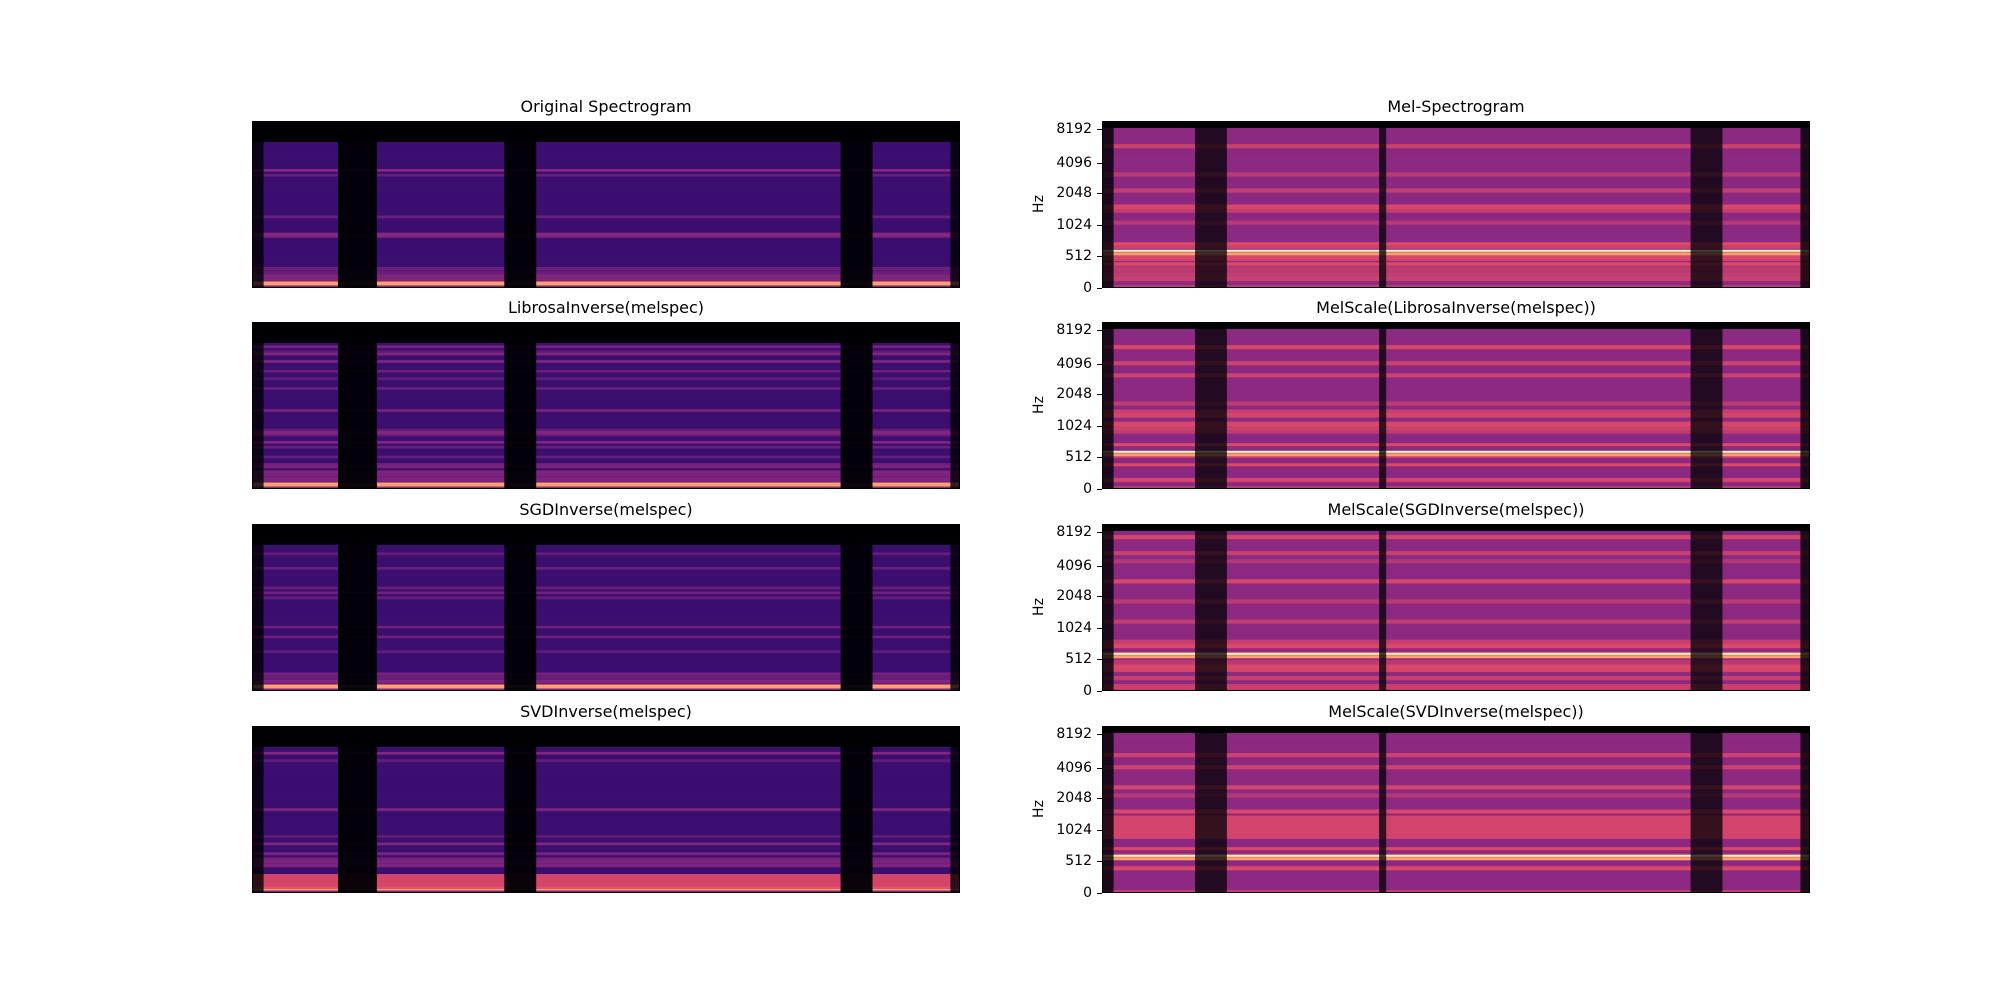 This screenshot has height=1000, width=2000. What do you see at coordinates (1456, 509) in the screenshot?
I see `panel-title: MelScale(SGDInverse(melspec))` at bounding box center [1456, 509].